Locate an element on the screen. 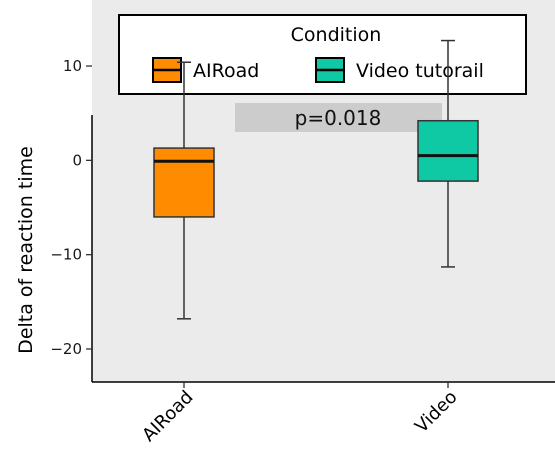  box-group-video is located at coordinates (448, 153).